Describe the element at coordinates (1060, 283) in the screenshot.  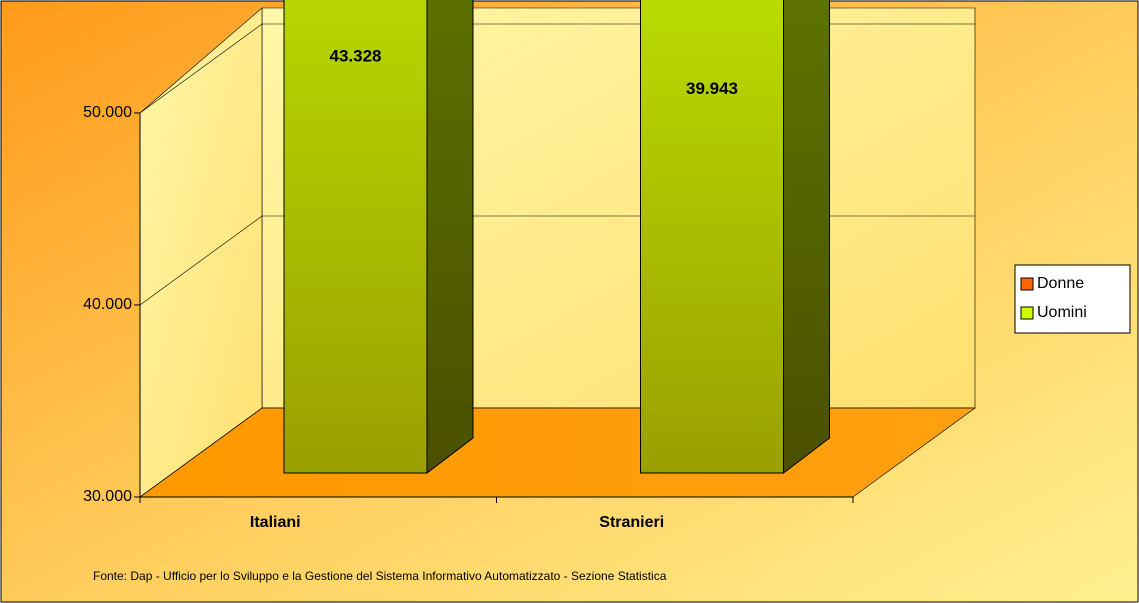
I see `legend-label: Donne` at that location.